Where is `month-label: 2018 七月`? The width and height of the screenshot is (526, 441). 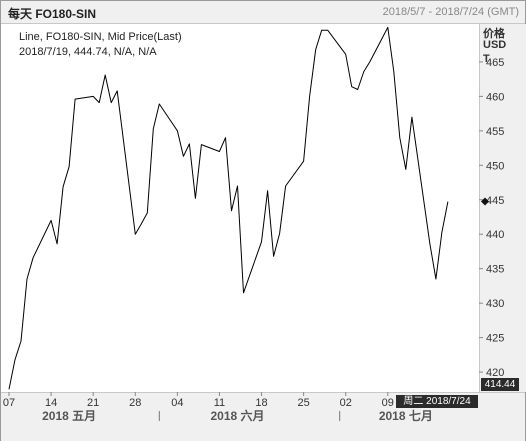
month-label: 2018 七月 is located at coordinates (406, 416).